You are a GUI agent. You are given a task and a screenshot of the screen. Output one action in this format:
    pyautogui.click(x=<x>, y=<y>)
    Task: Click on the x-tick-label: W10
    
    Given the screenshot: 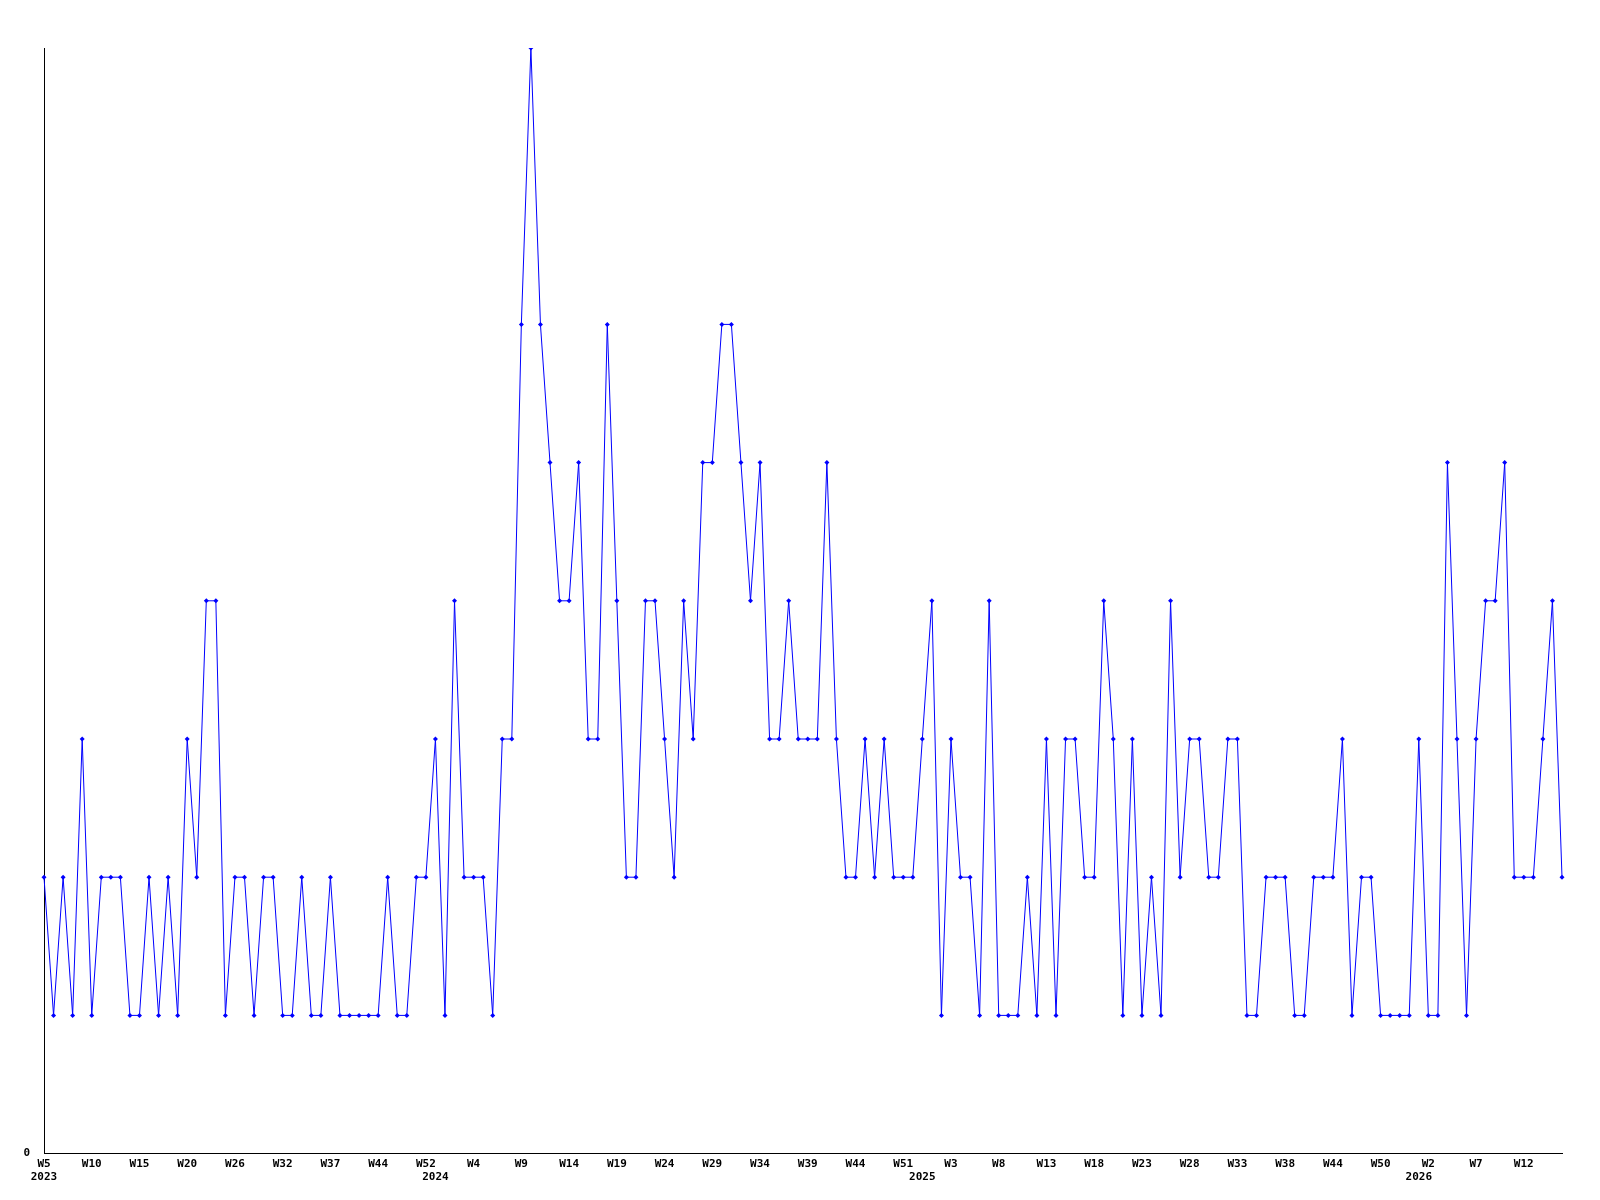 What is the action you would take?
    pyautogui.click(x=91, y=1164)
    